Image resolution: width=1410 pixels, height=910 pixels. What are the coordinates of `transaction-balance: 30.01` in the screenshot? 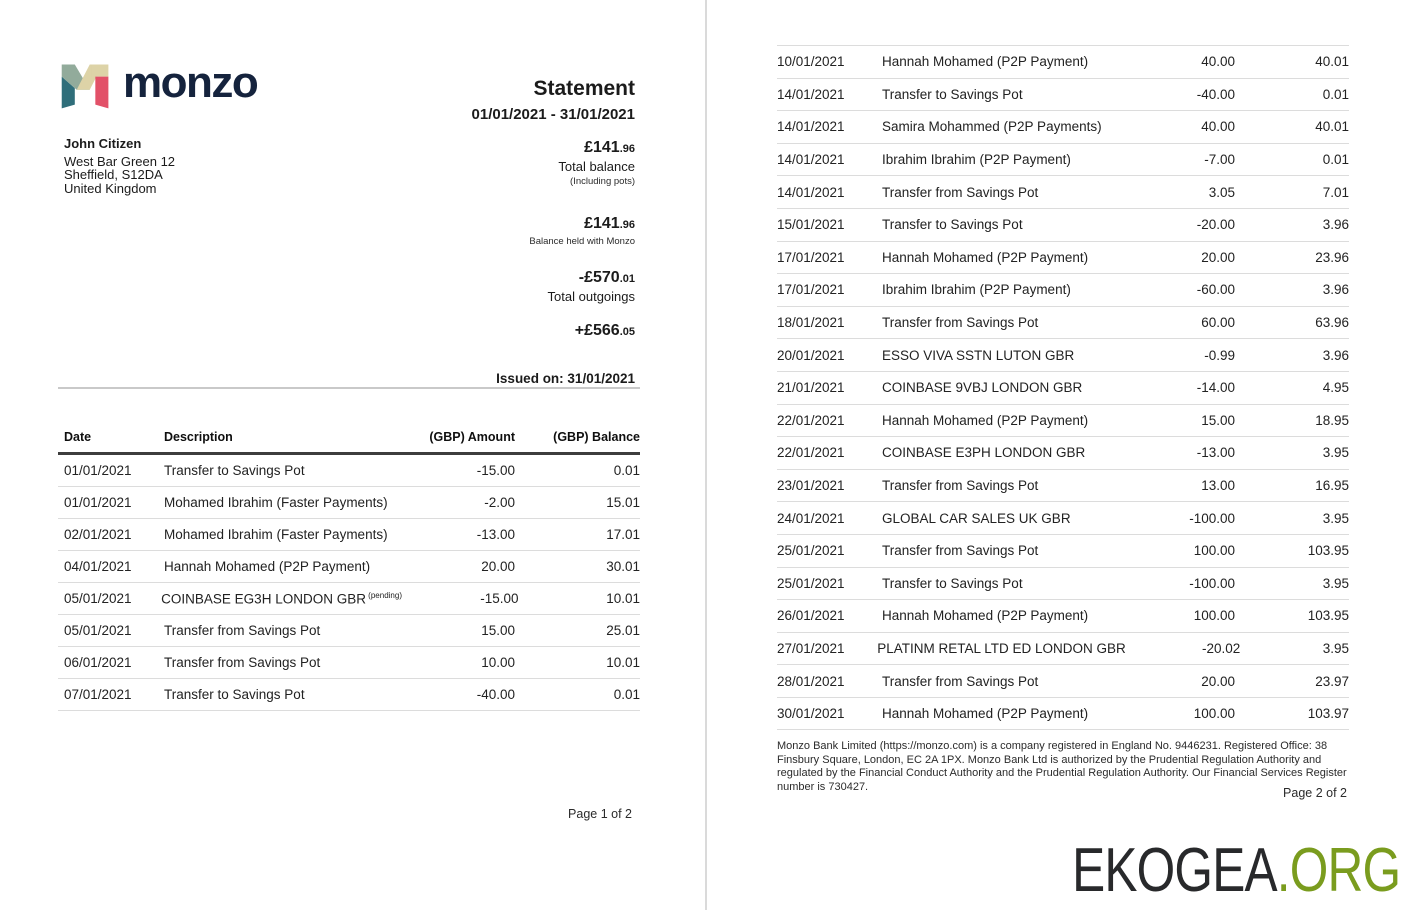 It's located at (623, 566).